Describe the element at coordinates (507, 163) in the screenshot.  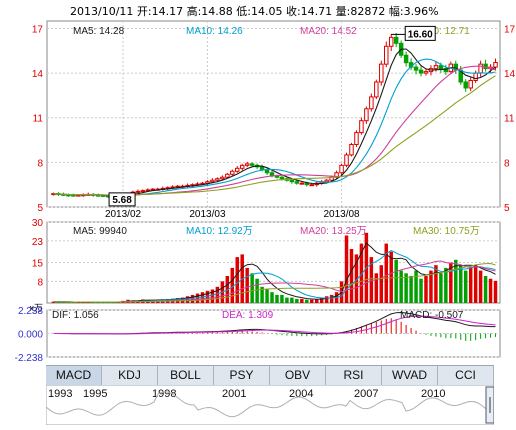
I see `price-tick-right: 8` at that location.